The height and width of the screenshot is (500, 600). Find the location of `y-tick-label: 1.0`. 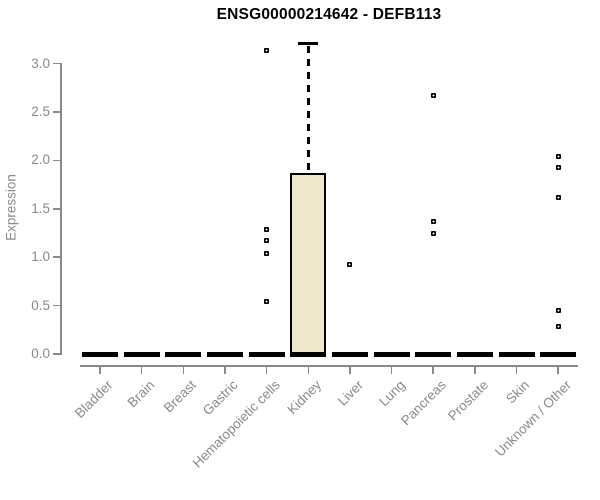

y-tick-label: 1.0 is located at coordinates (40, 257).